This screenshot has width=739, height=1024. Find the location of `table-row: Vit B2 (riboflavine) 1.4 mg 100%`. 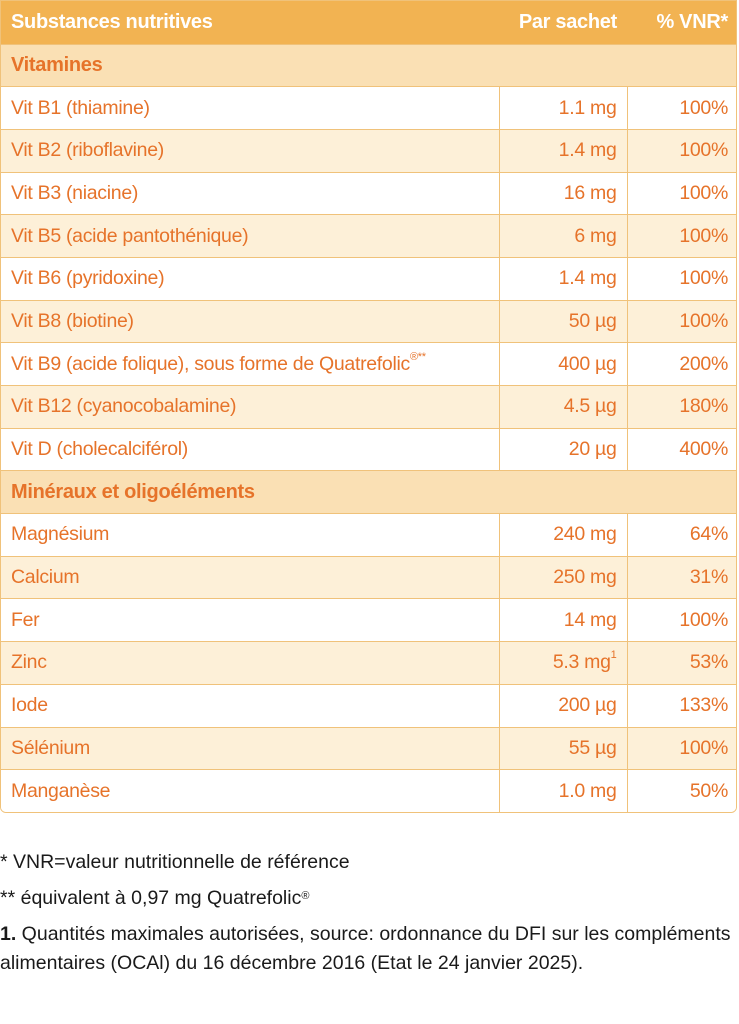

table-row: Vit B2 (riboflavine) 1.4 mg 100% is located at coordinates (368, 150).